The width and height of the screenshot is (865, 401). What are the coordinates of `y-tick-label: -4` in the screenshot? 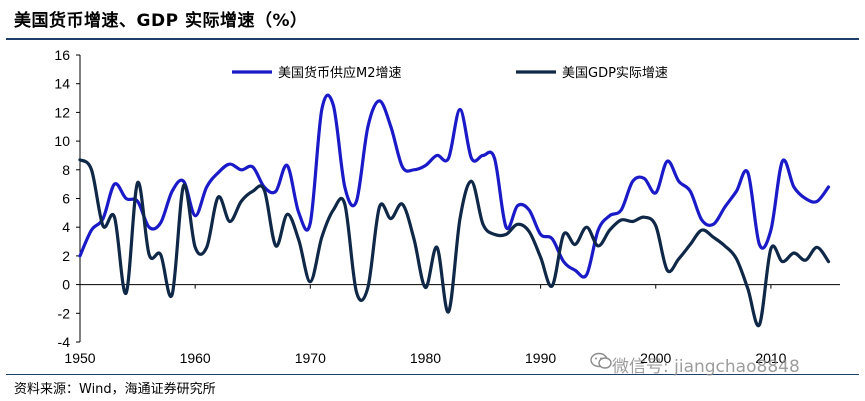 It's located at (64, 342).